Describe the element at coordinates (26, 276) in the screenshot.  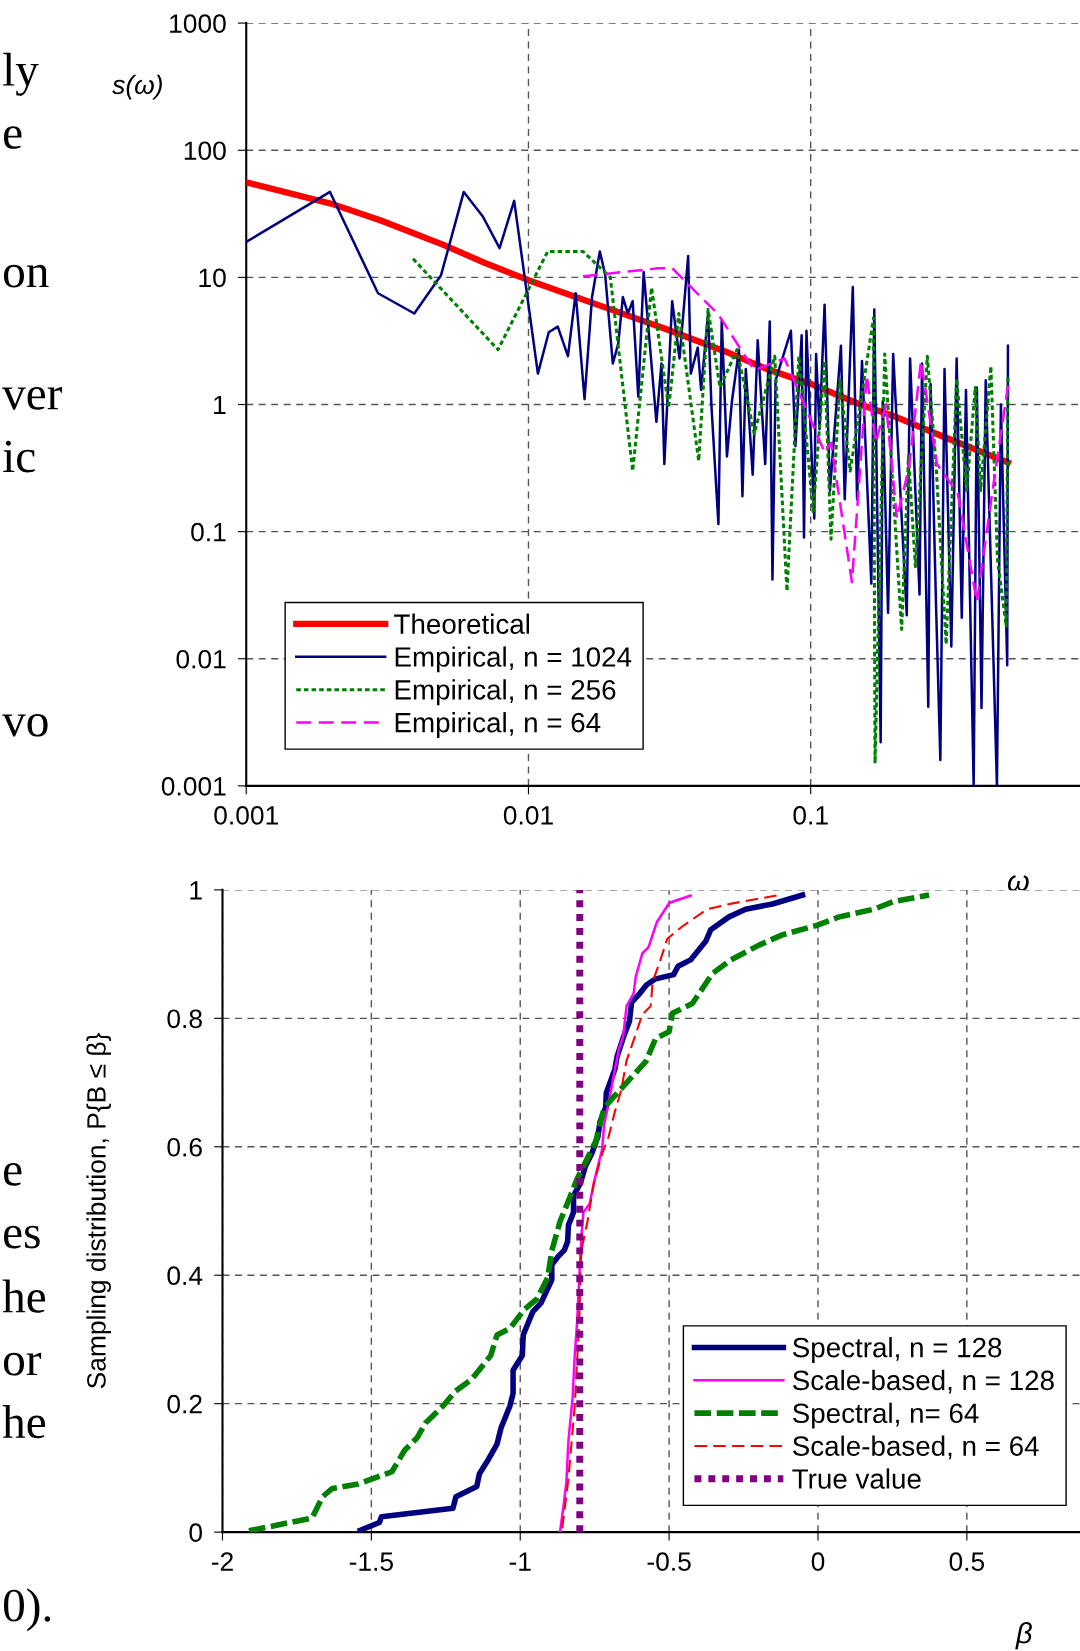
I see `text: on` at that location.